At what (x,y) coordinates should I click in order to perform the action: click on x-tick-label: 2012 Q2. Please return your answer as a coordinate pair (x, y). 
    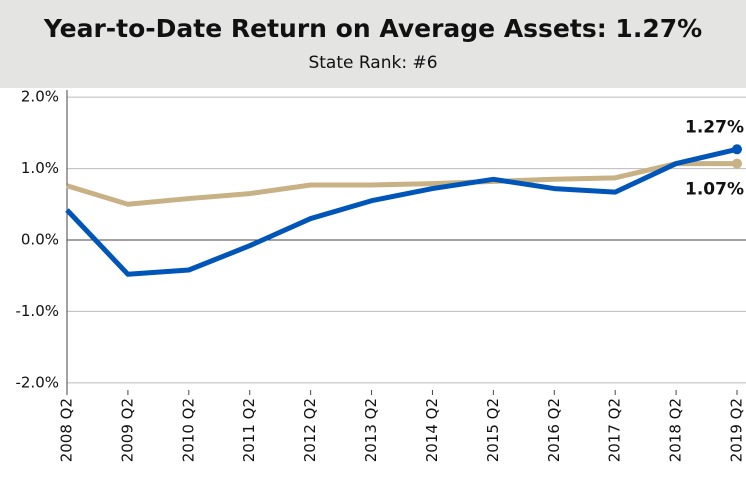
    Looking at the image, I should click on (310, 430).